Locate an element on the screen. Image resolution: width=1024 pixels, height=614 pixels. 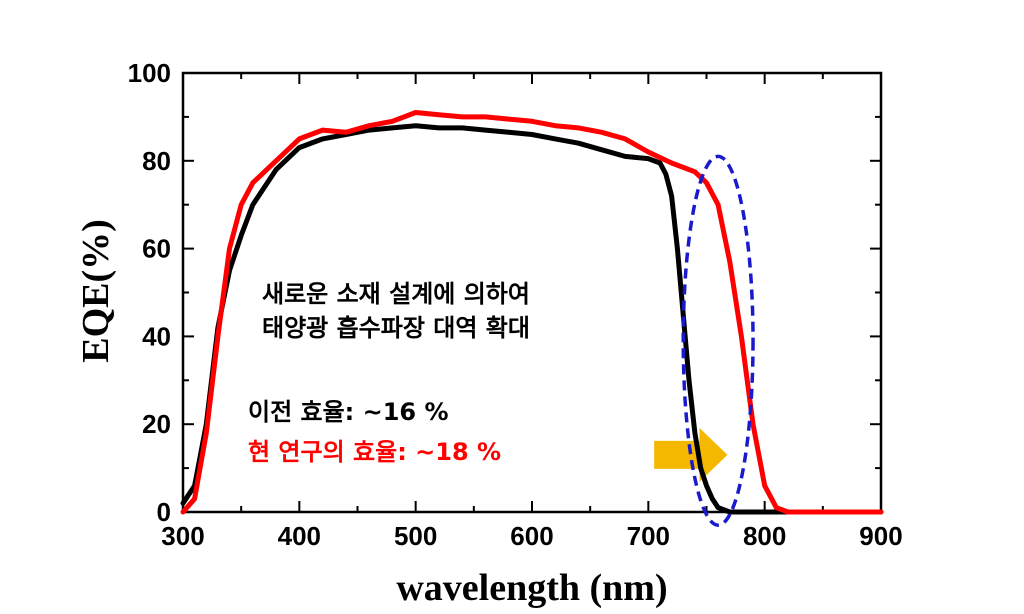
y-tick-label: 0 is located at coordinates (164, 512).